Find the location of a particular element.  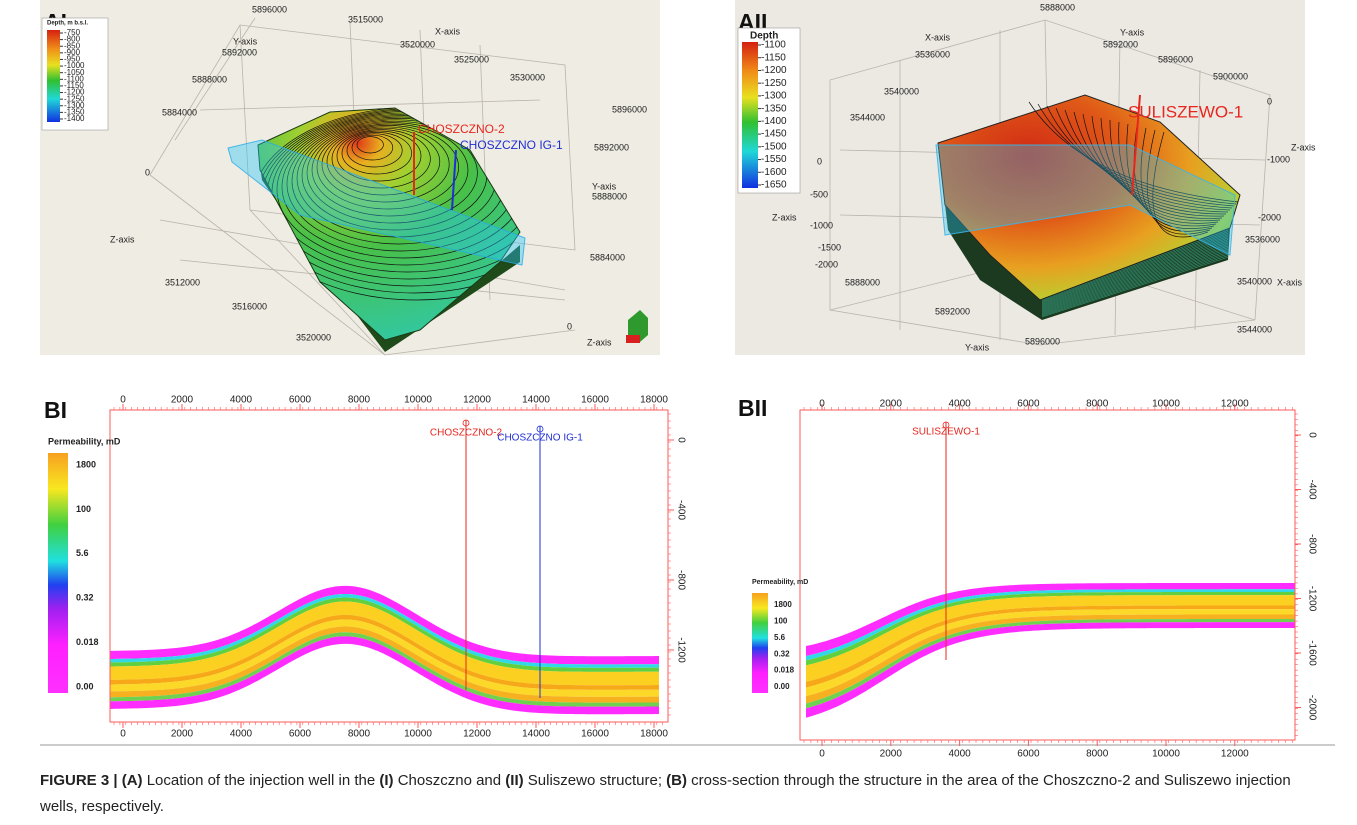

colorbar-label: -750 is located at coordinates (72, 32).